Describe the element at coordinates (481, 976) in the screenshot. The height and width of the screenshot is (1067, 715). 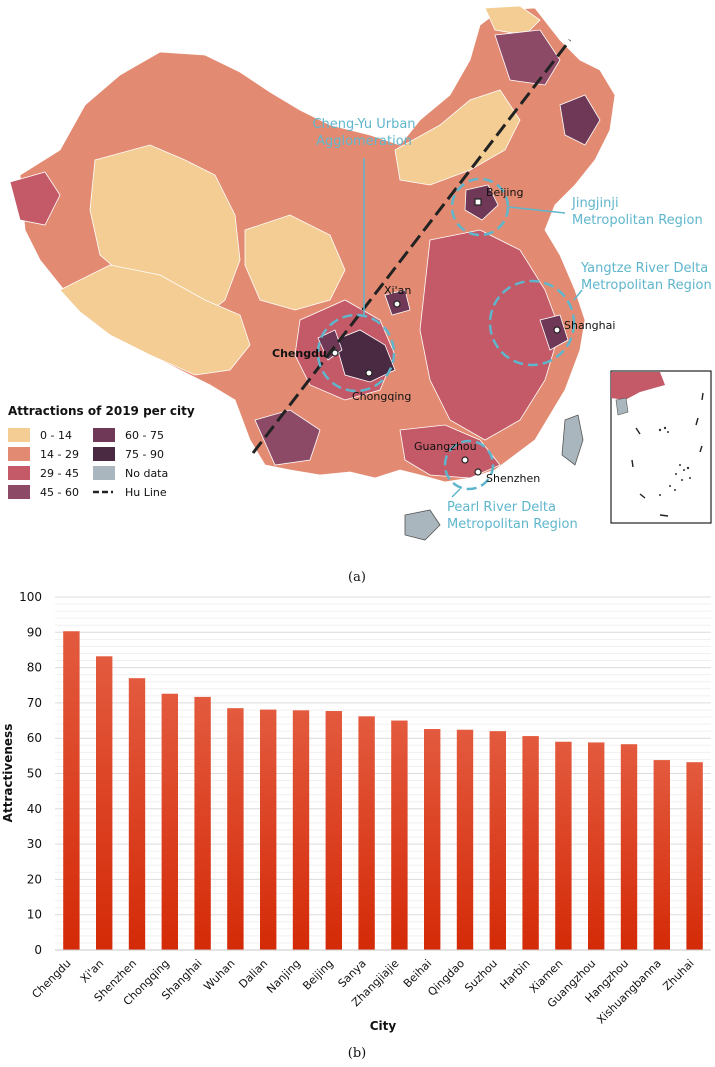
I see `x-tick-label: Suzhou` at that location.